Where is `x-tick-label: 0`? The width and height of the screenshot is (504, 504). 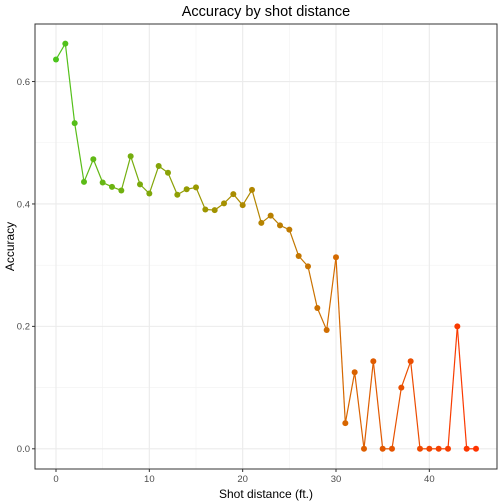 x-tick-label: 0 is located at coordinates (55, 479).